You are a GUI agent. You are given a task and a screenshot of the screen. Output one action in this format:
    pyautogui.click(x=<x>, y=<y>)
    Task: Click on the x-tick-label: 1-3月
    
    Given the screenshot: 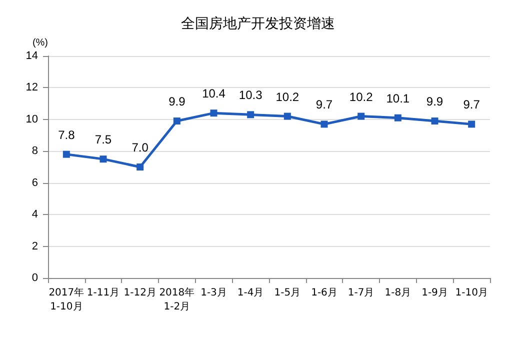 What is the action you would take?
    pyautogui.click(x=213, y=293)
    